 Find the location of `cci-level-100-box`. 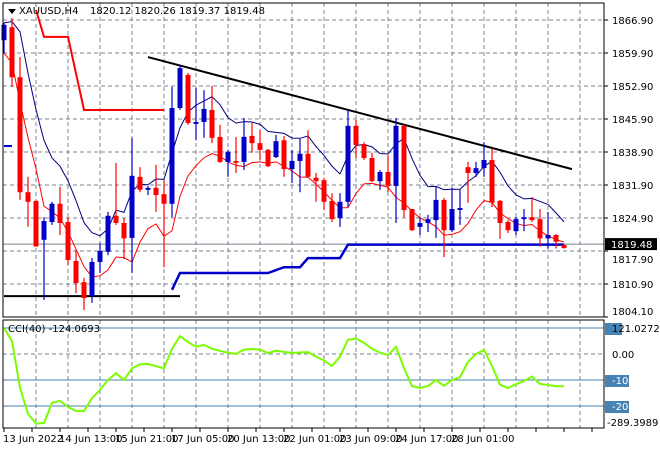

cci-level-100-box is located at coordinates (613, 329).